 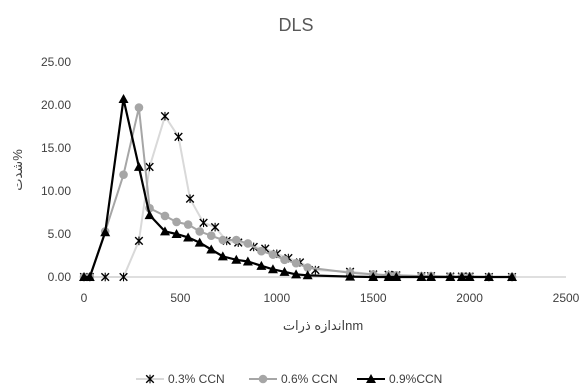 What do you see at coordinates (566, 298) in the screenshot?
I see `x-tick-label: 2500` at bounding box center [566, 298].